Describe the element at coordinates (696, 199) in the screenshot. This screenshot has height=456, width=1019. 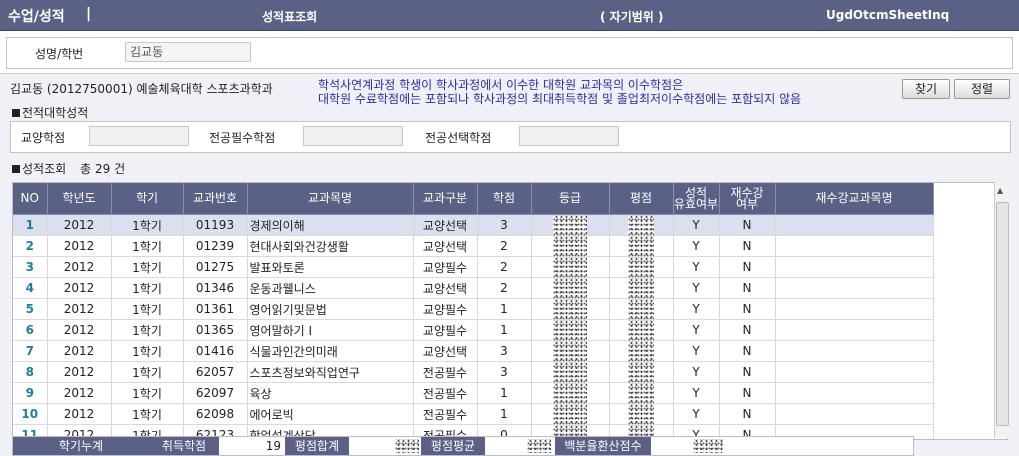
I see `col-valid: 성적 유효여부` at that location.